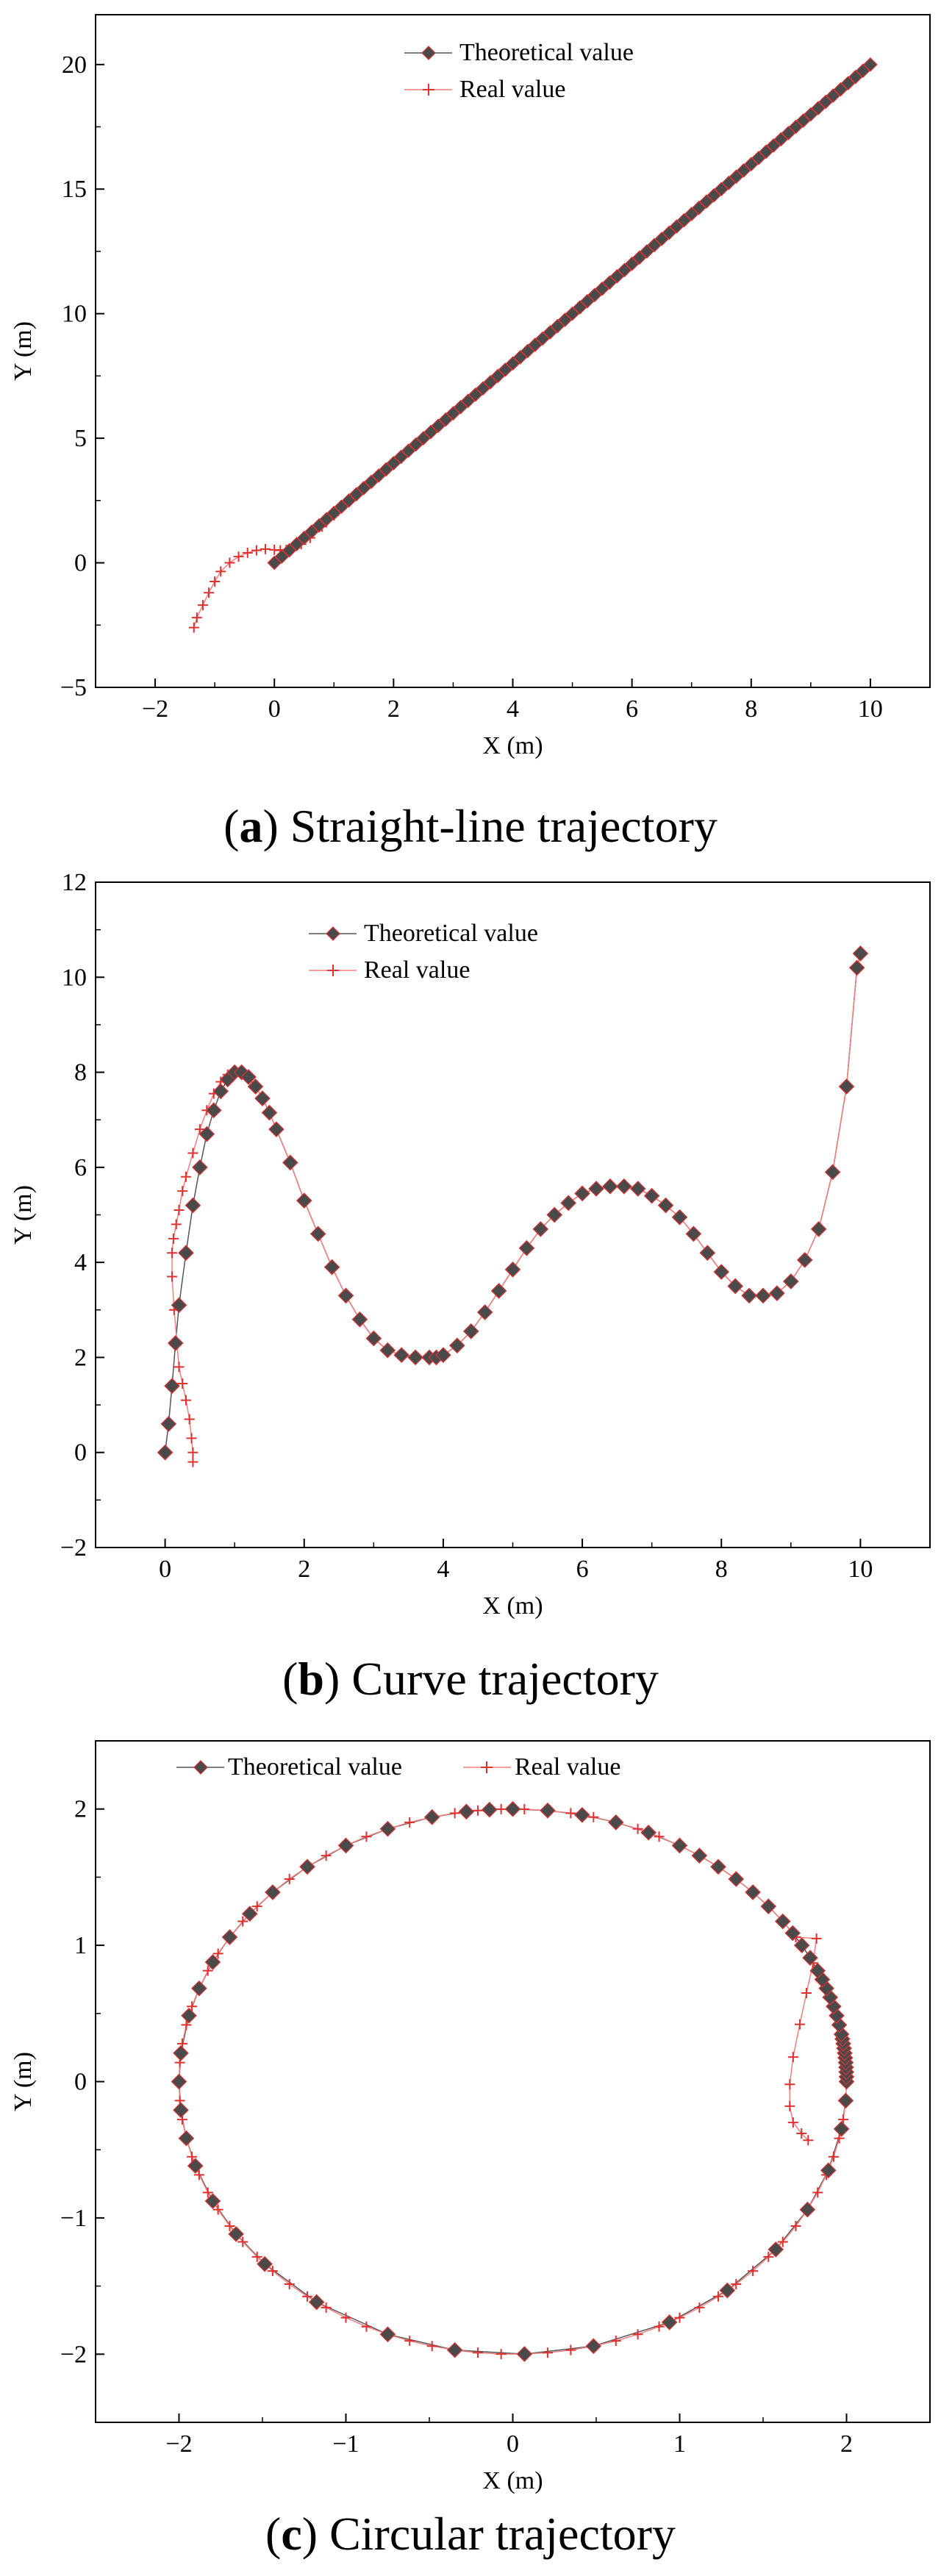 The image size is (941, 2576). Describe the element at coordinates (80, 438) in the screenshot. I see `y-tick-label: 5` at that location.